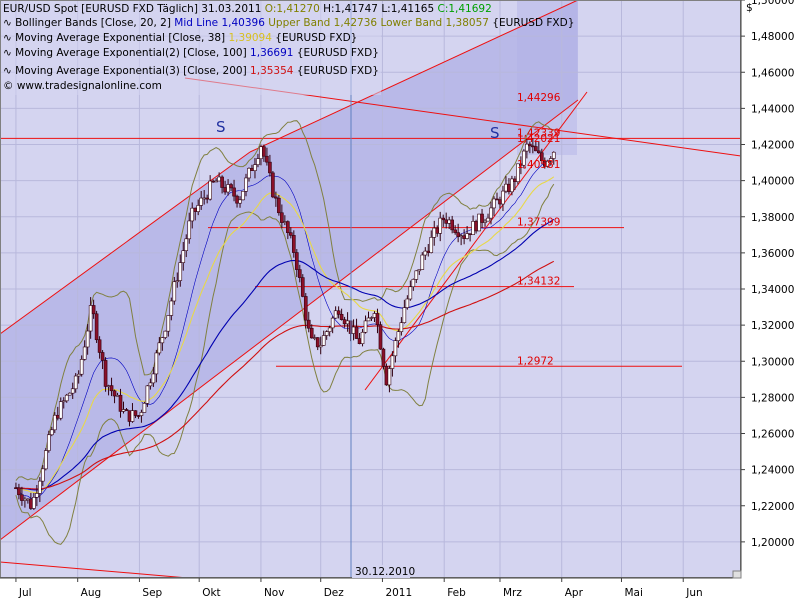  I want to click on x-tick-label: Aug, so click(91, 593).